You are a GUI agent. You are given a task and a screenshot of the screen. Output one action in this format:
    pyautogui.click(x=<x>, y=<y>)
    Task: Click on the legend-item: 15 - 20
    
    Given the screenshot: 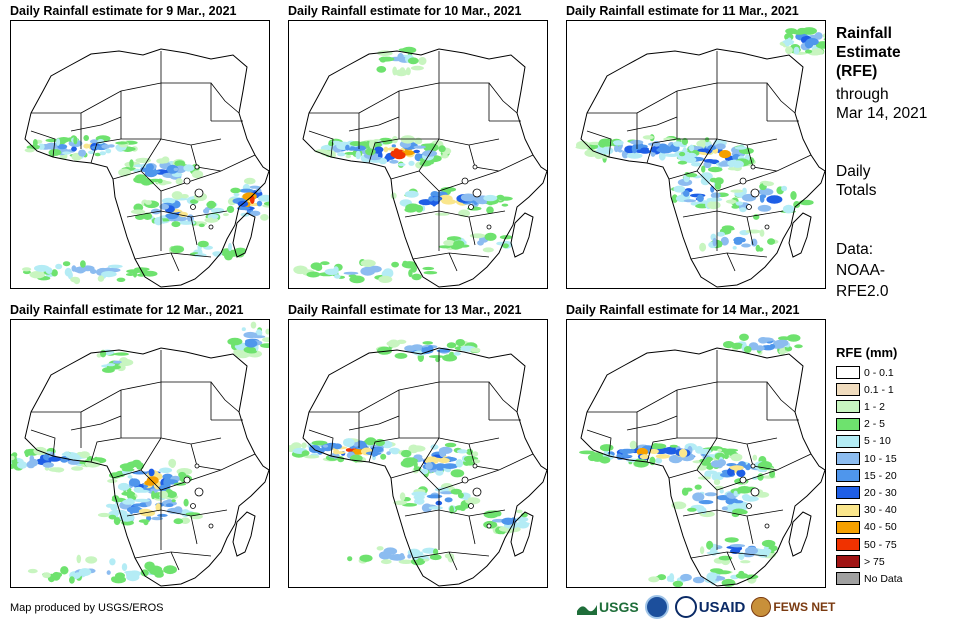 What is the action you would take?
    pyautogui.click(x=866, y=475)
    